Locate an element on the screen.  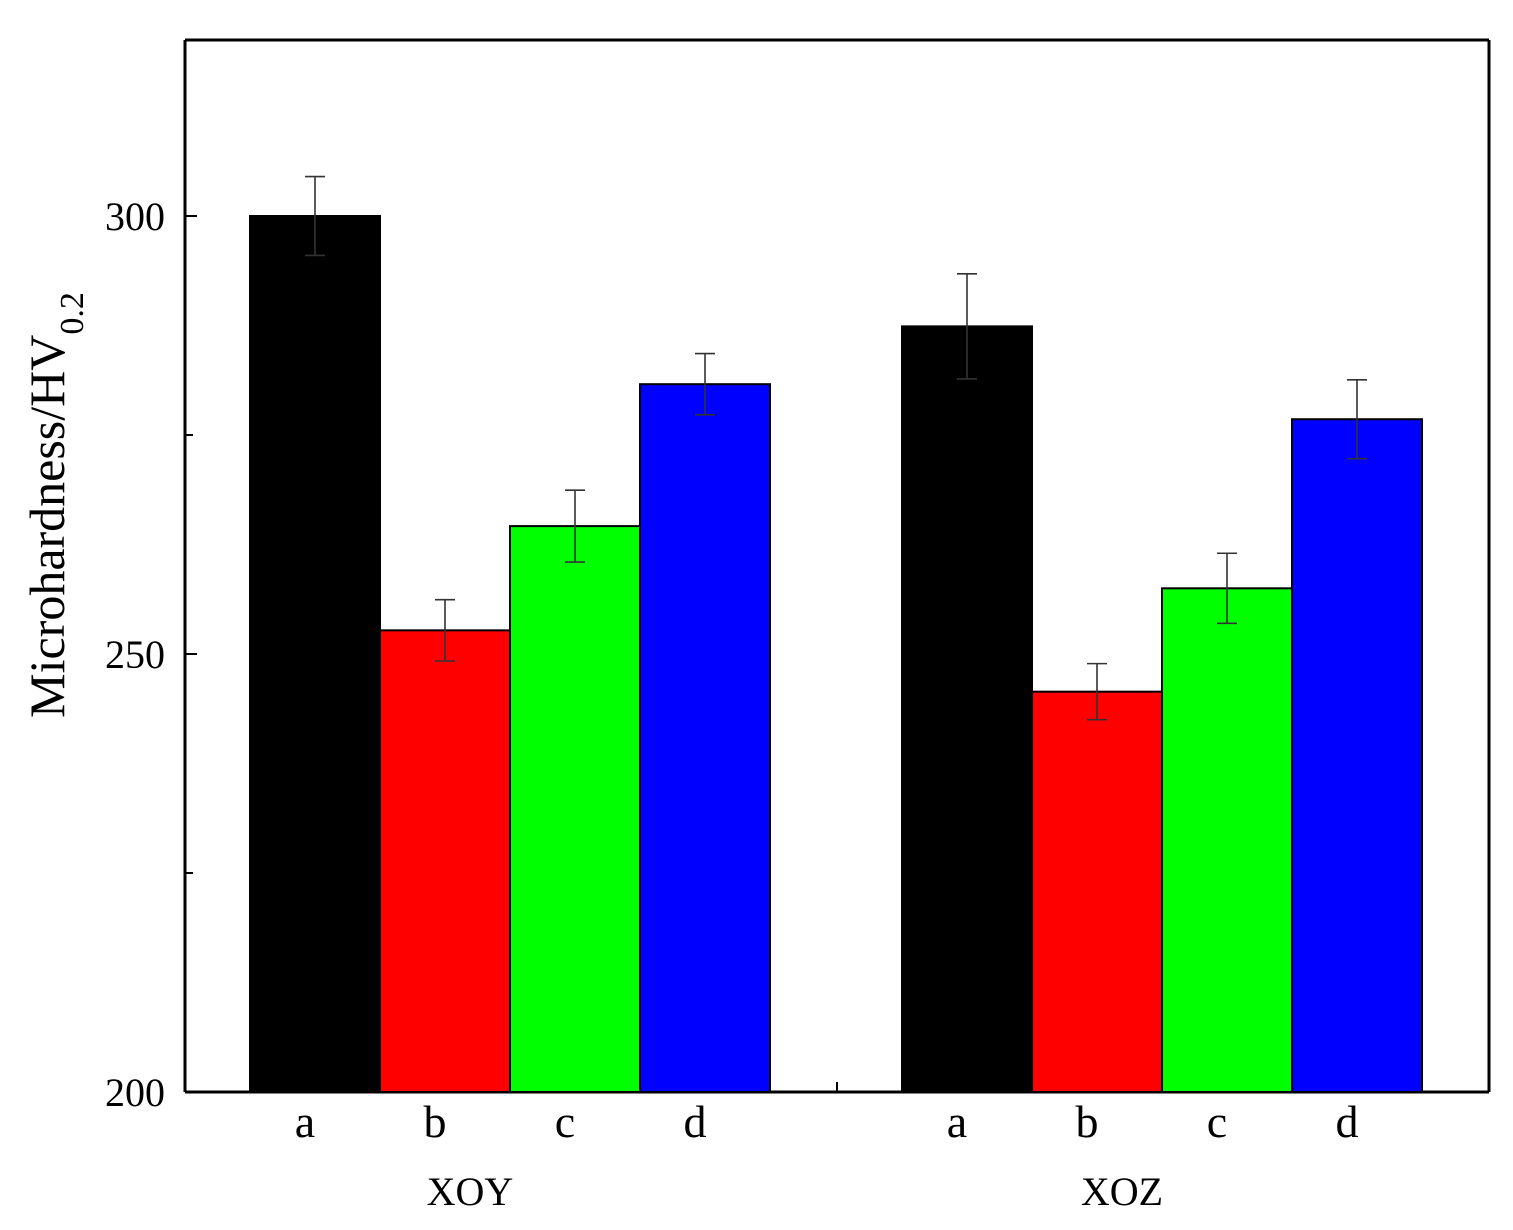
y-axis-label-subscript: 0.2 is located at coordinates (72, 313).